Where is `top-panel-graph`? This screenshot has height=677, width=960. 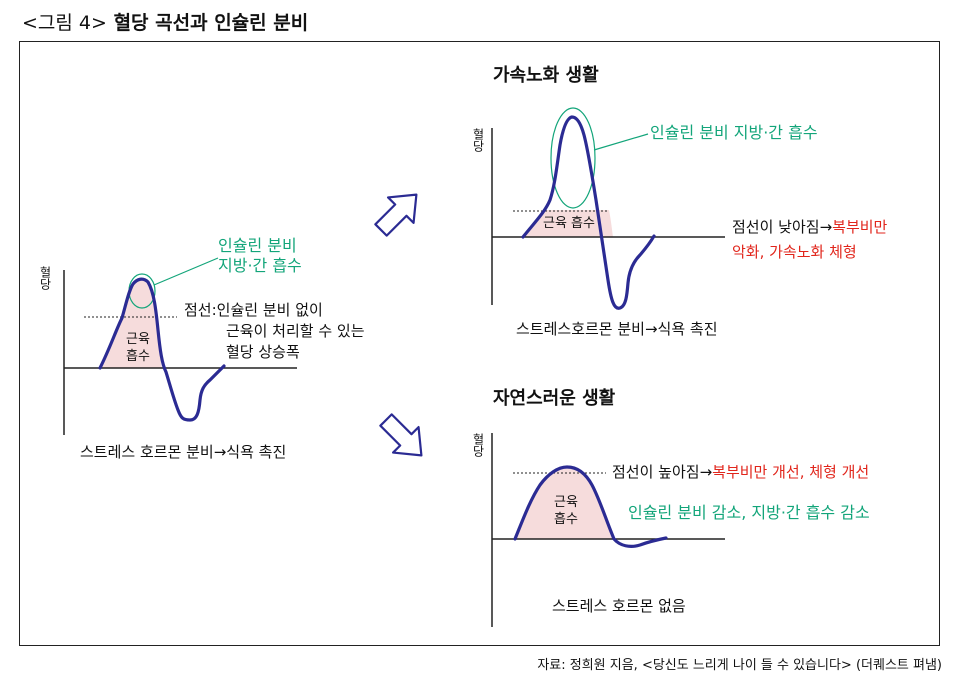 top-panel-graph is located at coordinates (608, 208).